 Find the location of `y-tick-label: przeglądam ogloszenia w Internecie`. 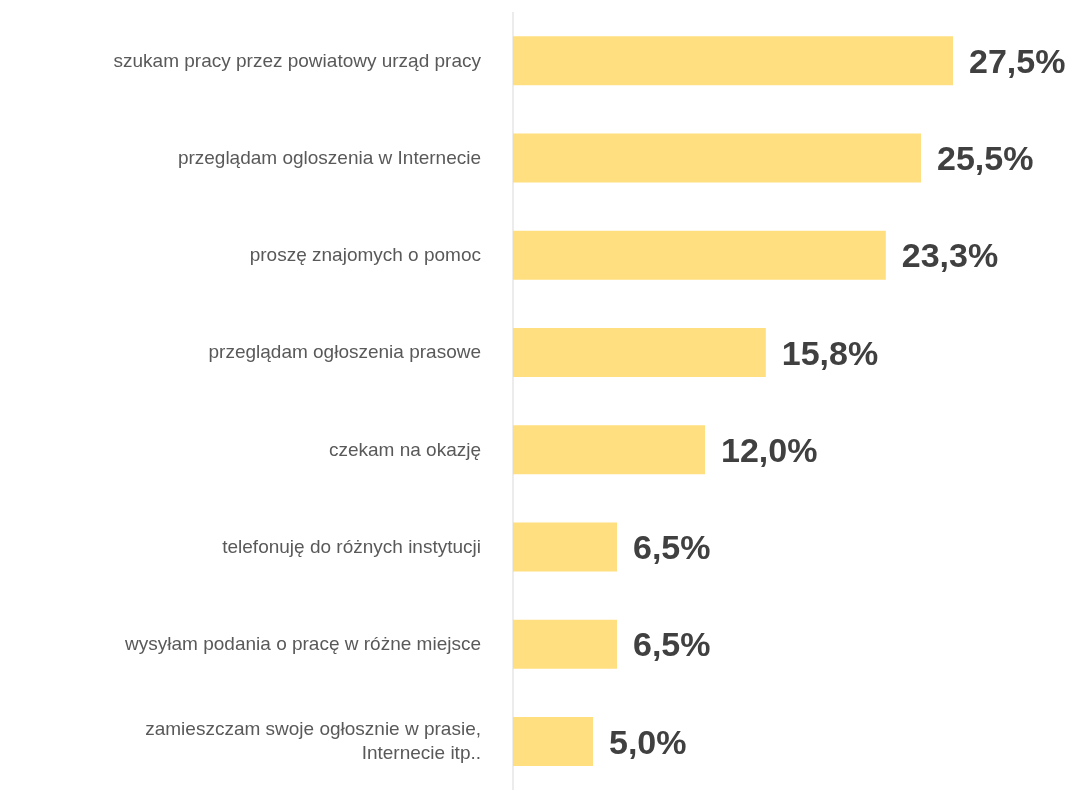

y-tick-label: przeglądam ogloszenia w Internecie is located at coordinates (329, 157).